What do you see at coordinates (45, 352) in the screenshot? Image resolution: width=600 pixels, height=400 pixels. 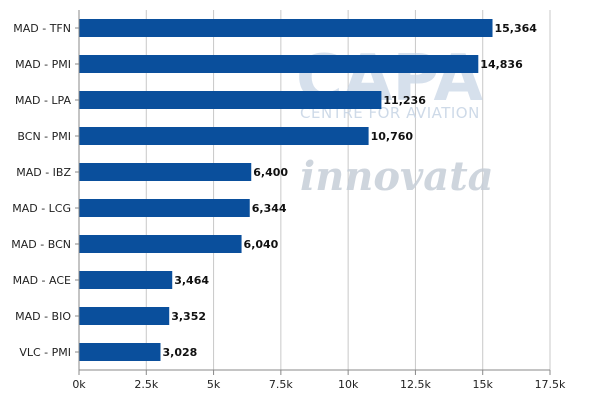 I see `category-label: VLC - PMI` at bounding box center [45, 352].